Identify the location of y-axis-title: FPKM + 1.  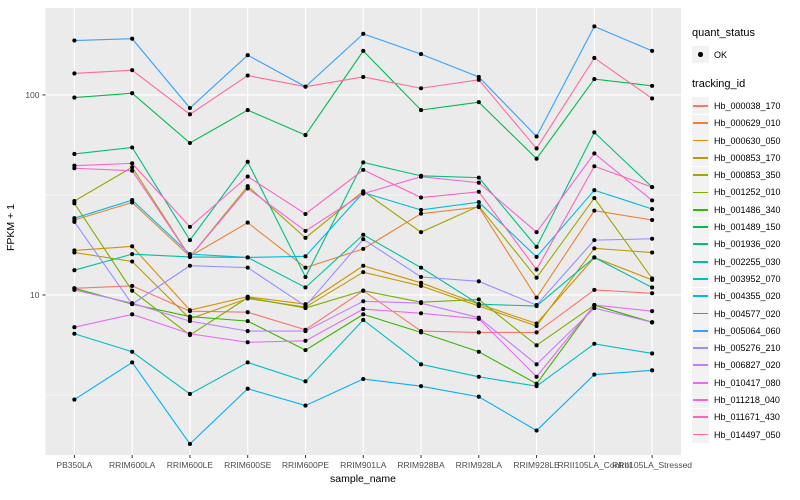
(11, 227).